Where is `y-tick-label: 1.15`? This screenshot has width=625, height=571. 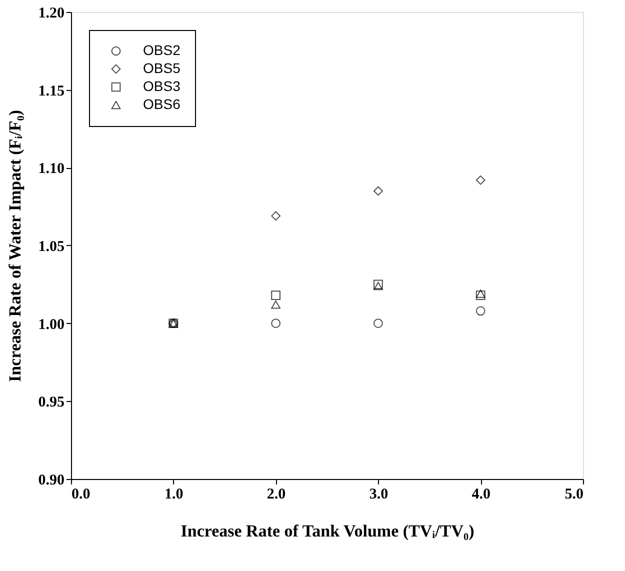
y-tick-label: 1.15 is located at coordinates (51, 91).